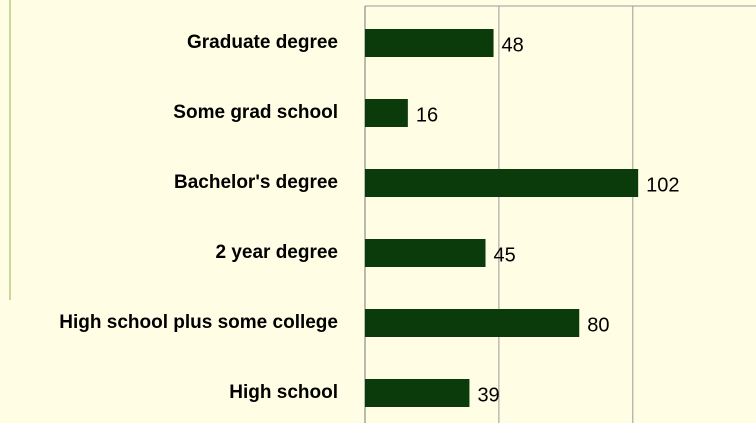 The image size is (756, 423). What do you see at coordinates (276, 252) in the screenshot?
I see `category-label: 2 year degree` at bounding box center [276, 252].